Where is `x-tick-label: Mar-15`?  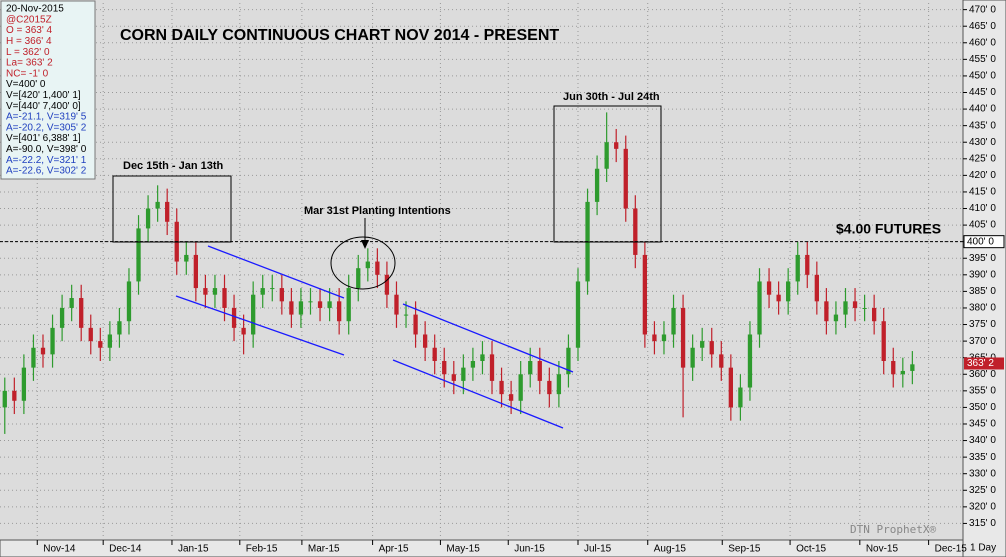 x-tick-label: Mar-15 is located at coordinates (324, 549).